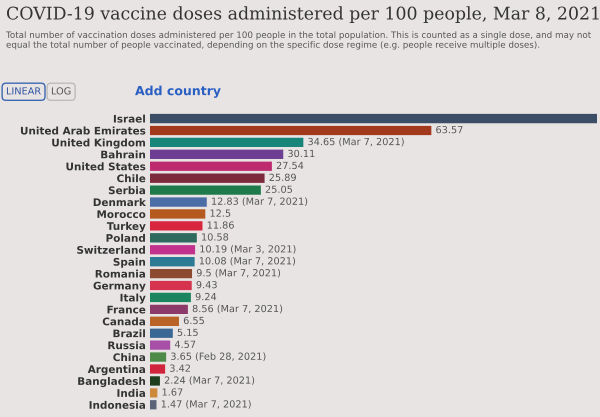 The width and height of the screenshot is (600, 417). I want to click on data-label: 12.83 (Mar 7, 2021), so click(260, 201).